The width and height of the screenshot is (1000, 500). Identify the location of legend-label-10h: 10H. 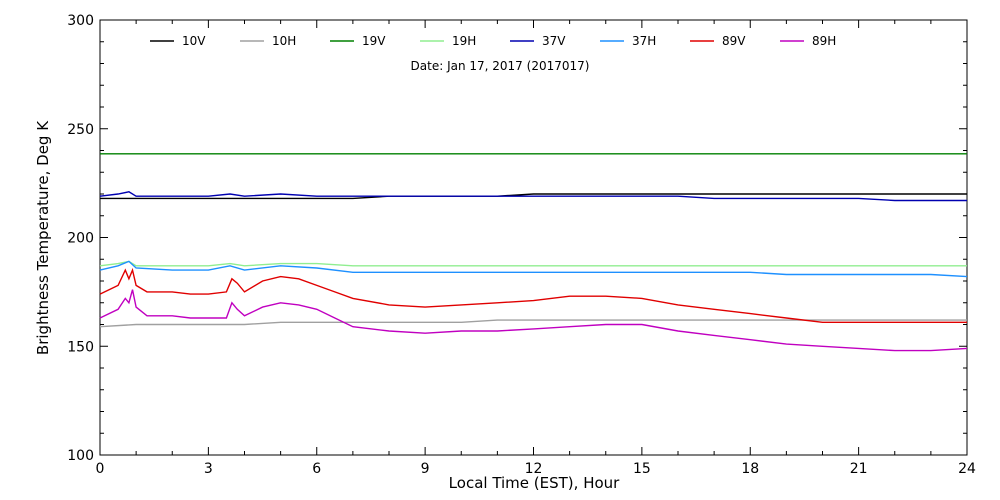
(284, 41).